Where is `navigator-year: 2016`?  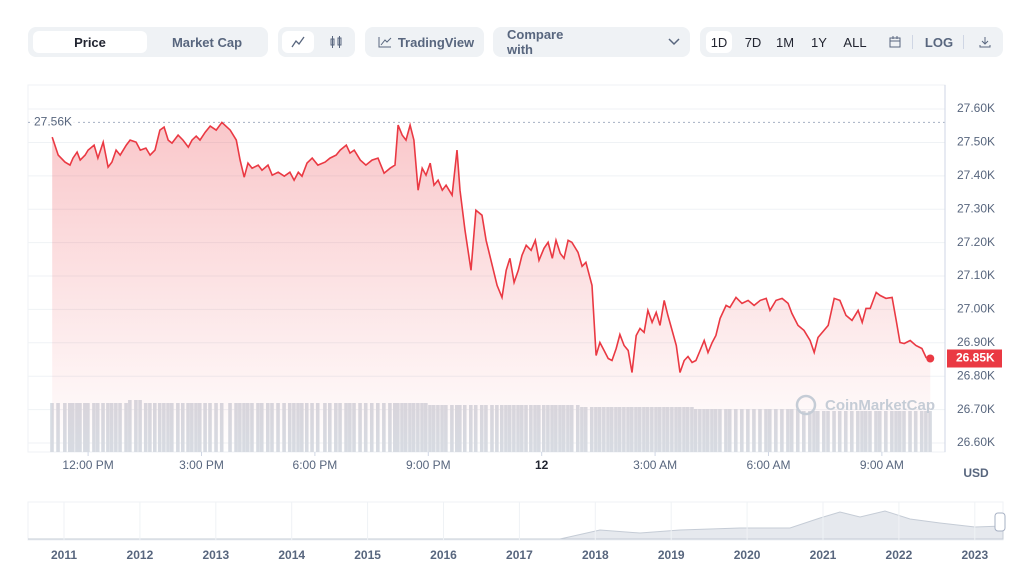
navigator-year: 2016 is located at coordinates (443, 555).